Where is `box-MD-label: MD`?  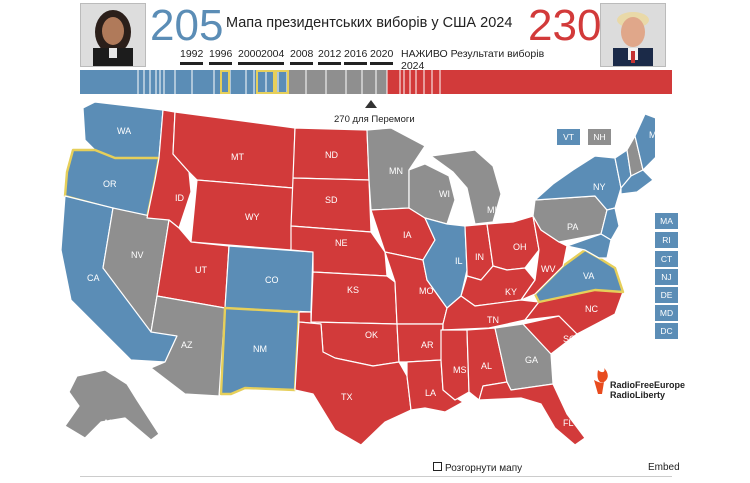 box-MD-label: MD is located at coordinates (666, 313).